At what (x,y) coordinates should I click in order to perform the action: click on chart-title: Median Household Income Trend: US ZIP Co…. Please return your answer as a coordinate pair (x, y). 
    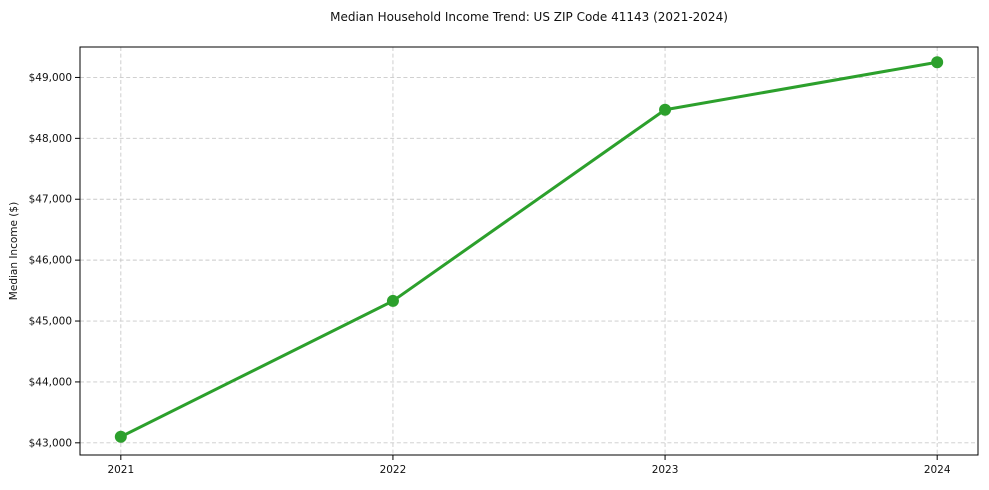
    Looking at the image, I should click on (529, 17).